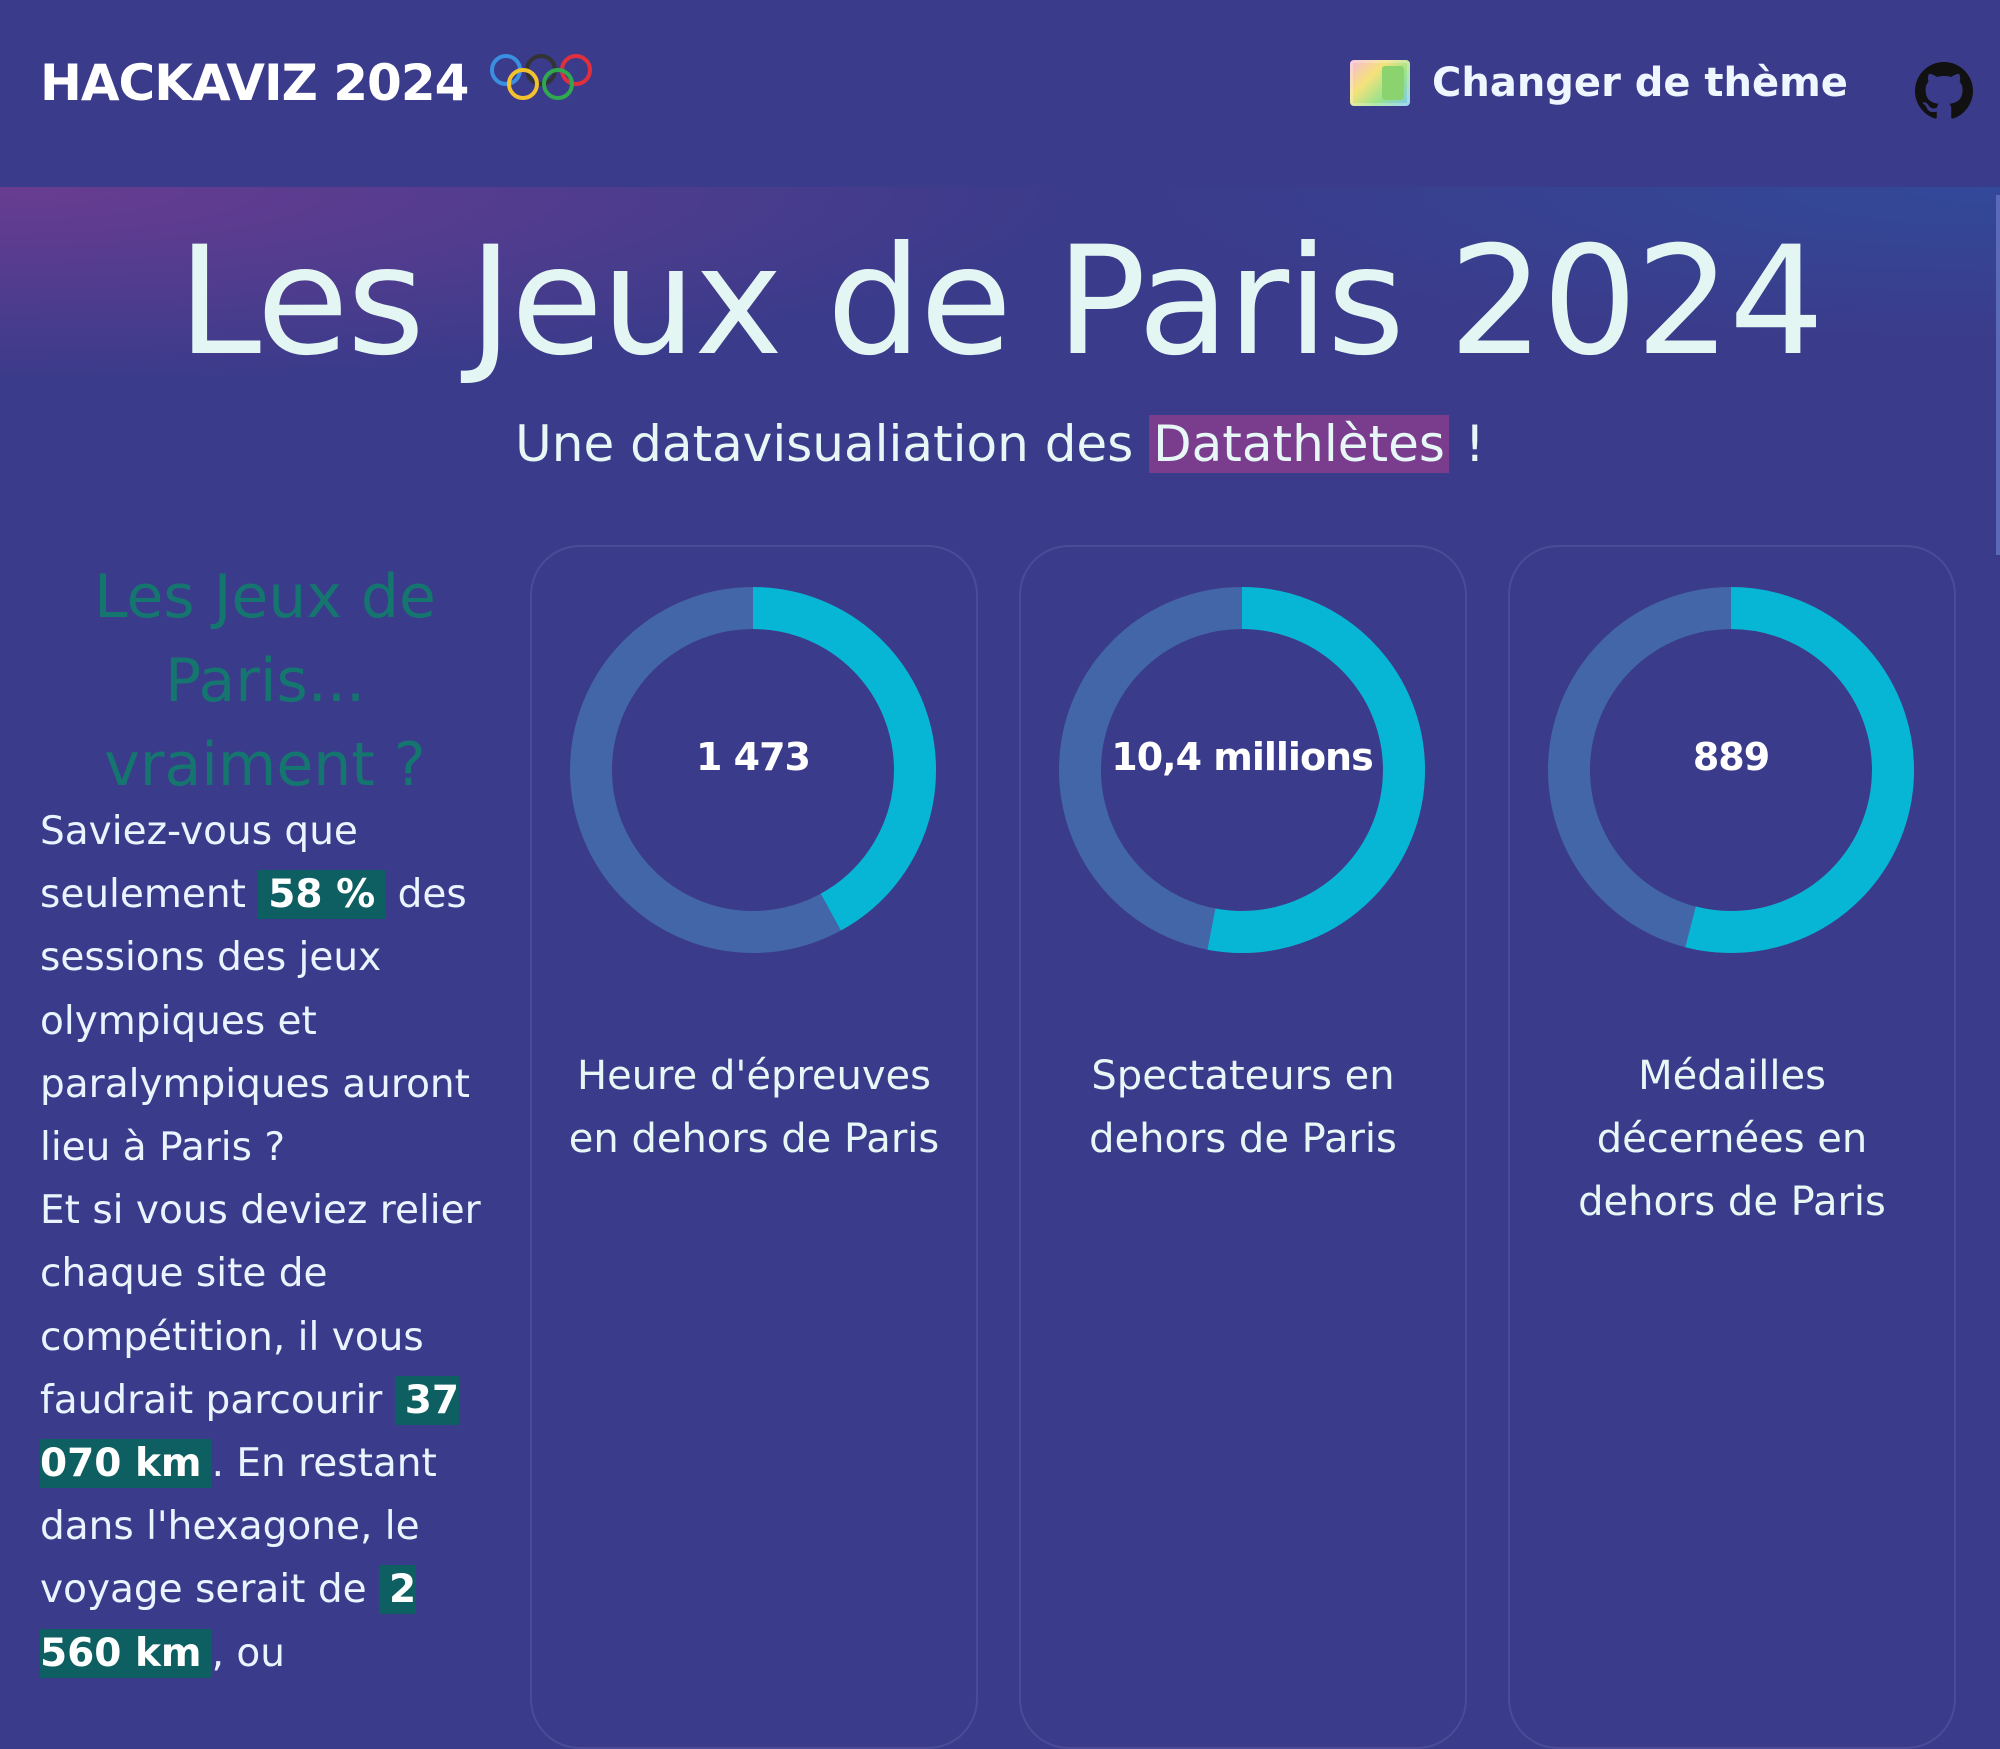 This screenshot has width=2000, height=1749. I want to click on subtitle-highlight: Datathlètes, so click(1299, 444).